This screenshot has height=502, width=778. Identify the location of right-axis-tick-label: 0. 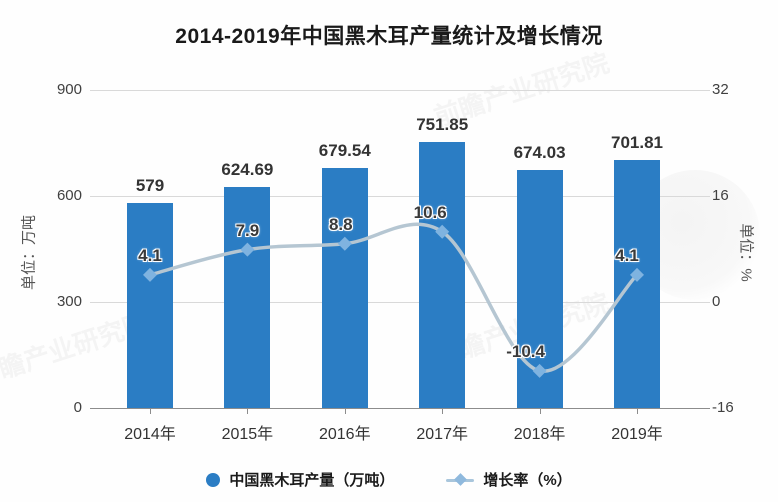
(716, 301).